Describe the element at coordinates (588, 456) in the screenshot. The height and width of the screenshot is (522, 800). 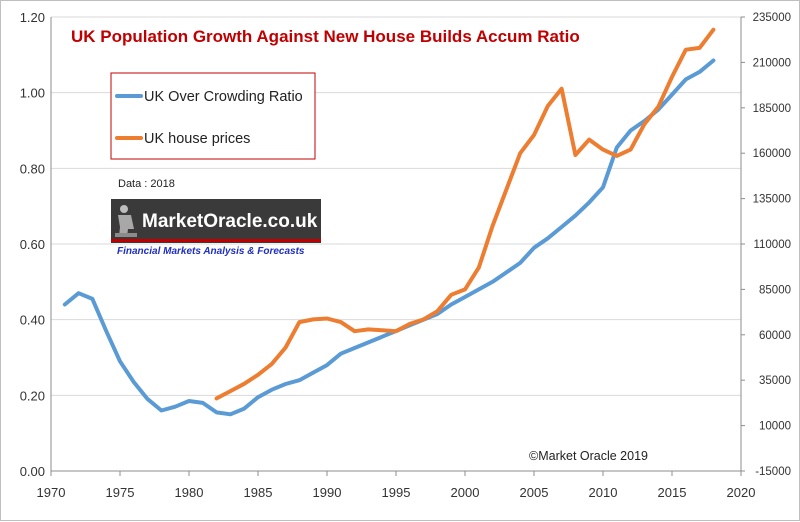
I see `copyright-note: ©Market Oracle 2019` at that location.